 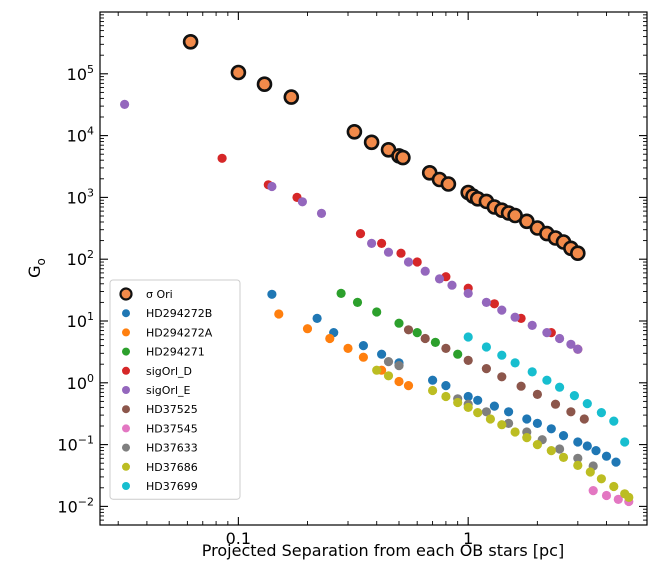 I want to click on series-7-point, so click(x=606, y=495).